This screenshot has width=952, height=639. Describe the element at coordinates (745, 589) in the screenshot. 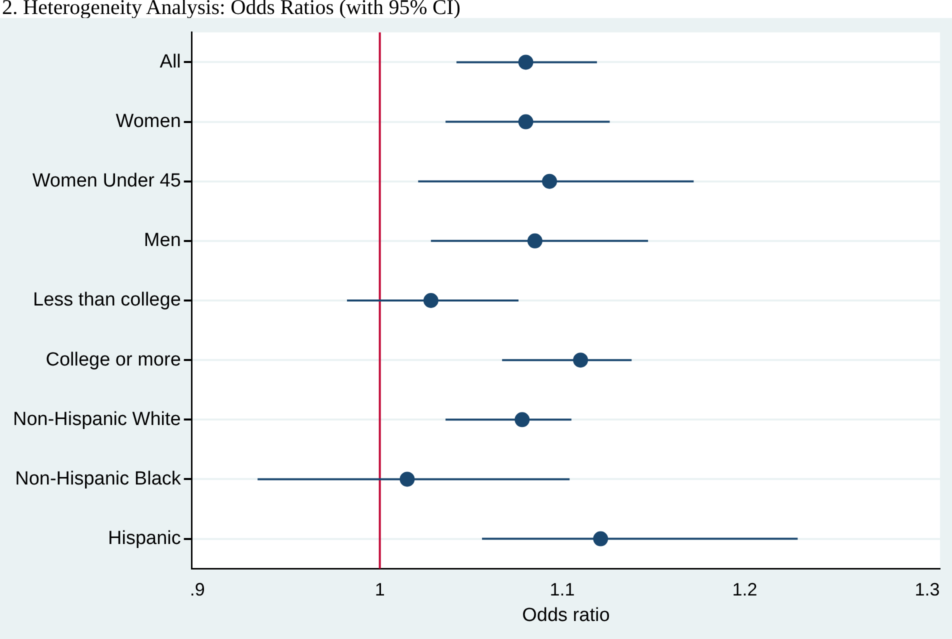

I see `x-tick-label: 1.2` at that location.